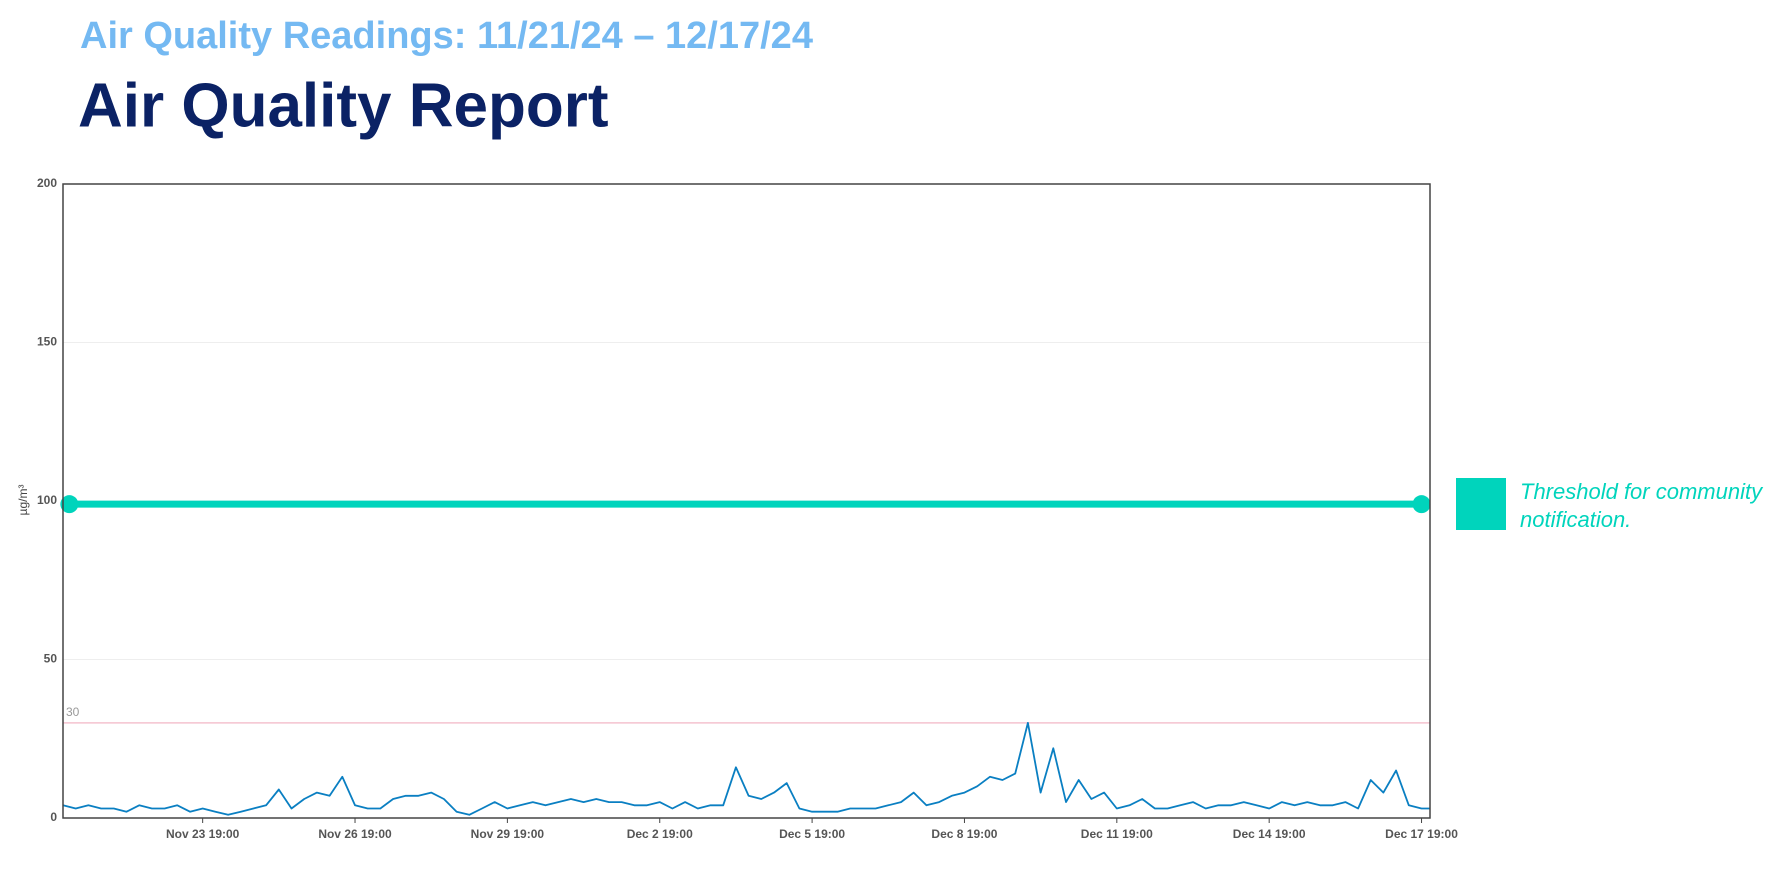 The width and height of the screenshot is (1791, 876). I want to click on y-tick-label: 150, so click(47, 342).